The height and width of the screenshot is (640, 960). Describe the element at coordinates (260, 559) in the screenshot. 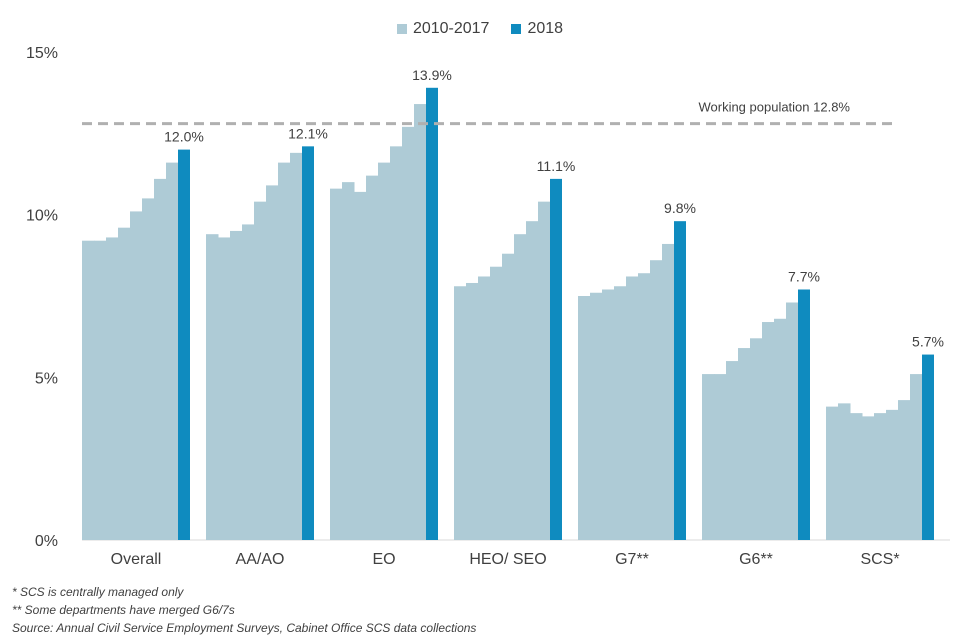

I see `x-tick-label: AA/AO` at that location.